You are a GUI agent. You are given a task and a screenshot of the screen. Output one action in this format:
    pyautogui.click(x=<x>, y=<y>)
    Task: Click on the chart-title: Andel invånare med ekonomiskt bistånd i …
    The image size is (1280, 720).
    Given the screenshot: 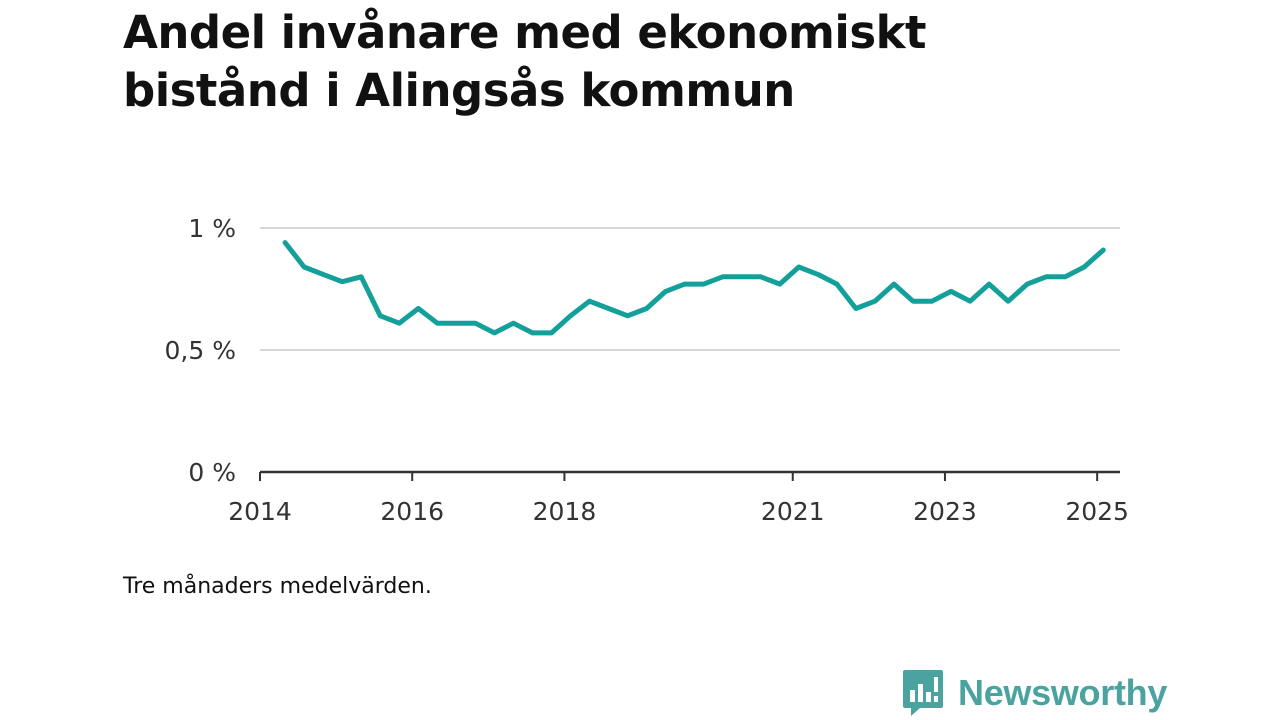 What is the action you would take?
    pyautogui.click(x=525, y=61)
    